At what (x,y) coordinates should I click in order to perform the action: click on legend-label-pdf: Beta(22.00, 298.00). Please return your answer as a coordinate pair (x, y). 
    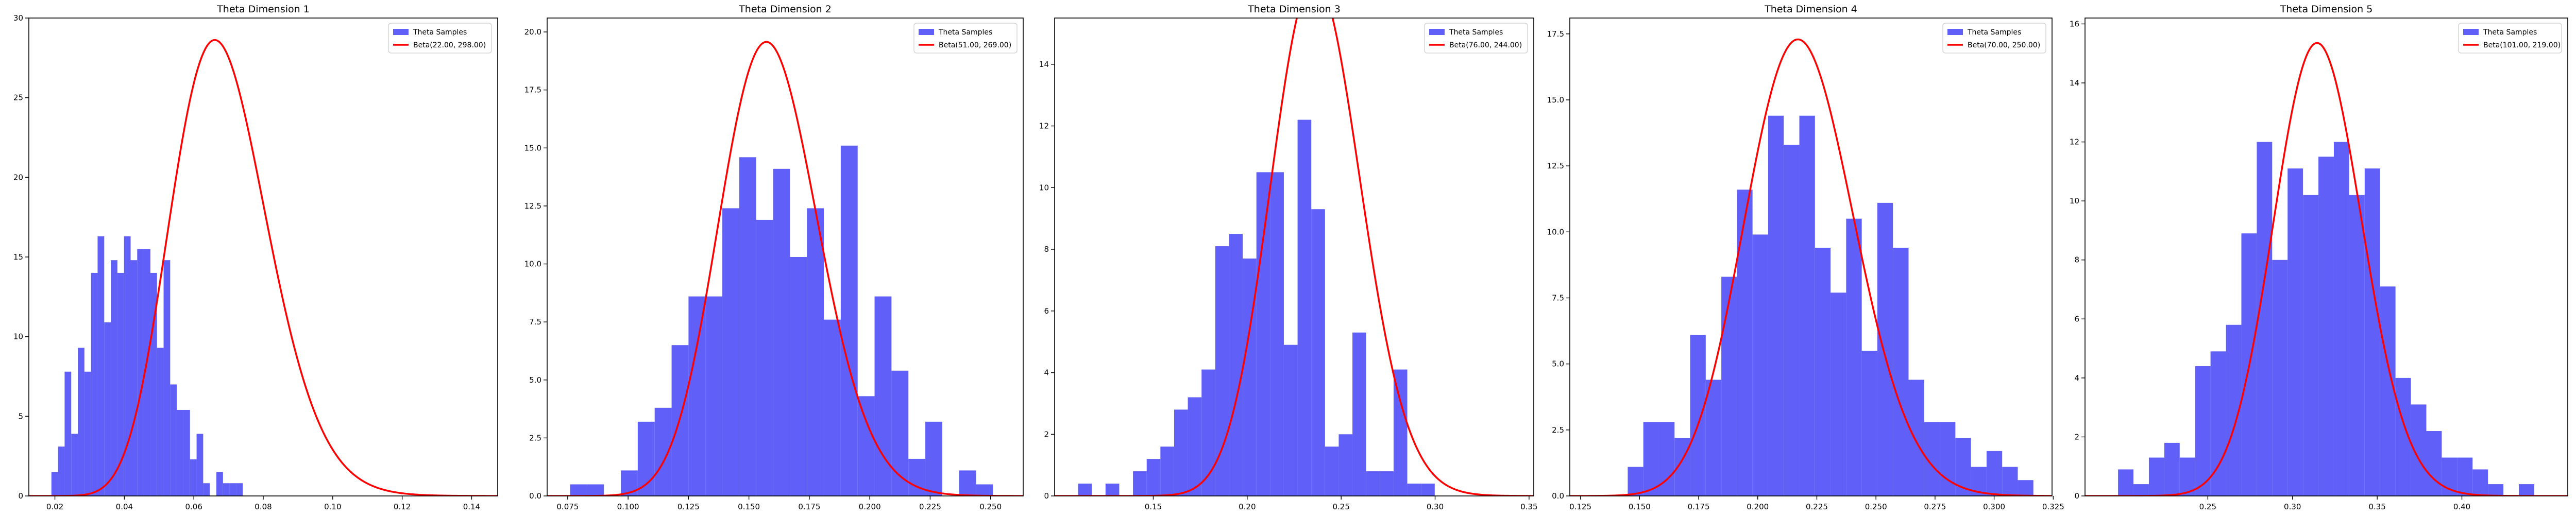
    Looking at the image, I should click on (449, 45).